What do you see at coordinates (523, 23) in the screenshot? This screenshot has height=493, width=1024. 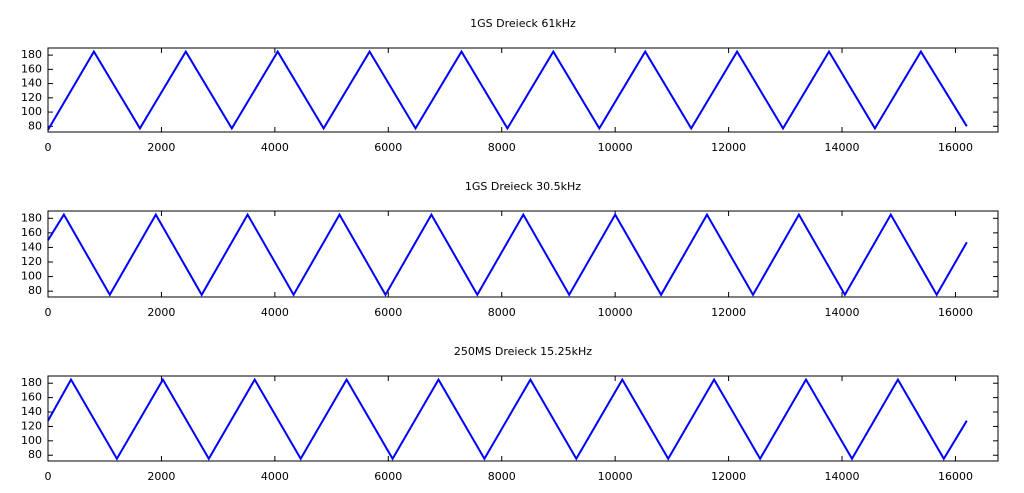 I see `chart-title: 1GS Dreieck 61kHz` at bounding box center [523, 23].